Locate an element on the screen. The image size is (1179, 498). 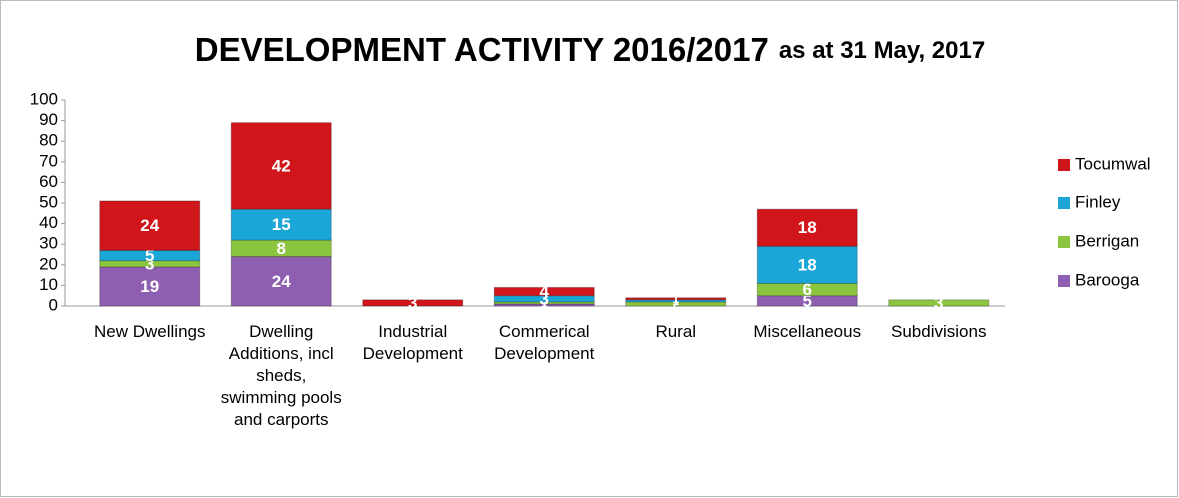
x-tick-label-line: Miscellaneous is located at coordinates (807, 331).